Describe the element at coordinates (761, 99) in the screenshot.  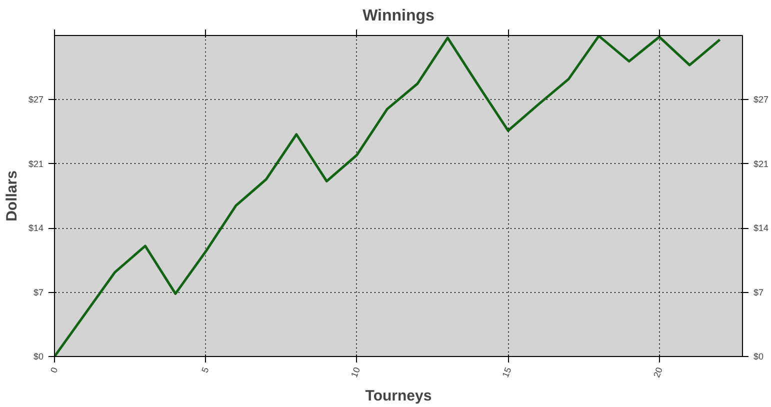
I see `y2-tick-label: $27` at that location.